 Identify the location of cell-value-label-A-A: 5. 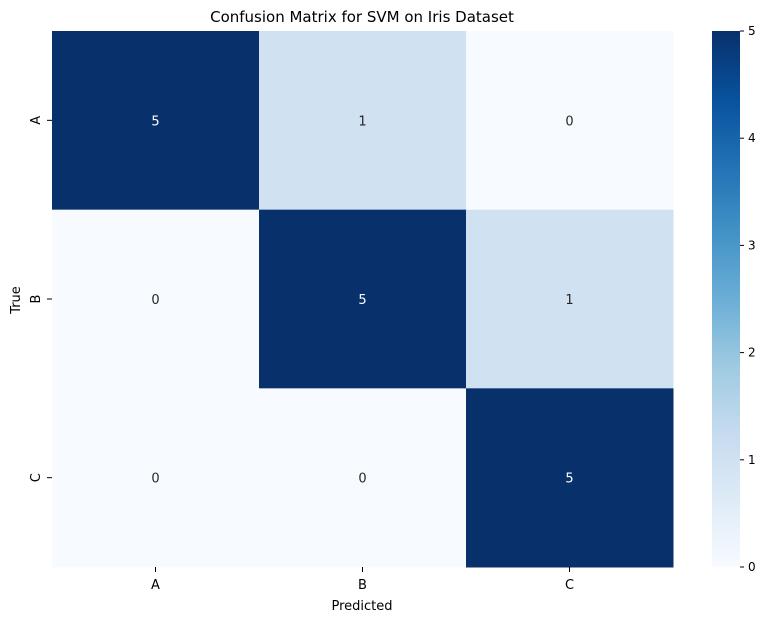
(155, 121).